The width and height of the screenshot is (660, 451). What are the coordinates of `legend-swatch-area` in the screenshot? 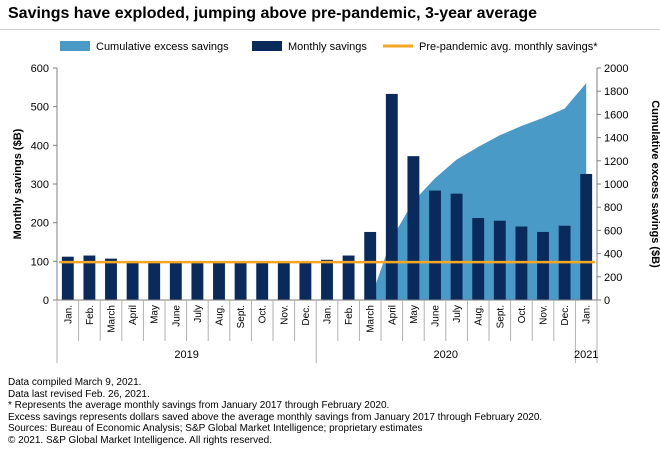 It's located at (75, 46).